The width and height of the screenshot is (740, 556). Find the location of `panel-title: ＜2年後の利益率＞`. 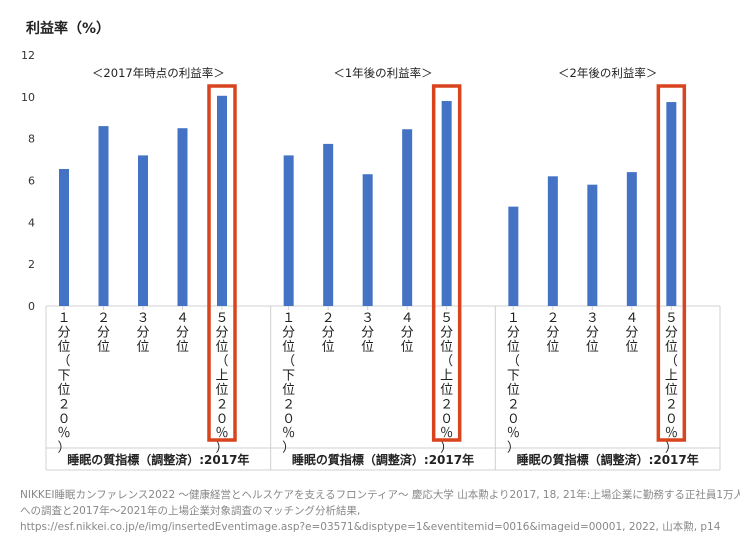

panel-title: ＜2年後の利益率＞ is located at coordinates (607, 73).